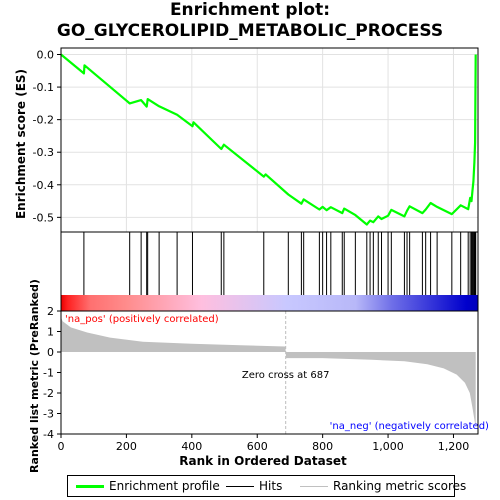 This screenshot has height=500, width=500. Describe the element at coordinates (322, 446) in the screenshot. I see `x-tick-label: 800` at that location.